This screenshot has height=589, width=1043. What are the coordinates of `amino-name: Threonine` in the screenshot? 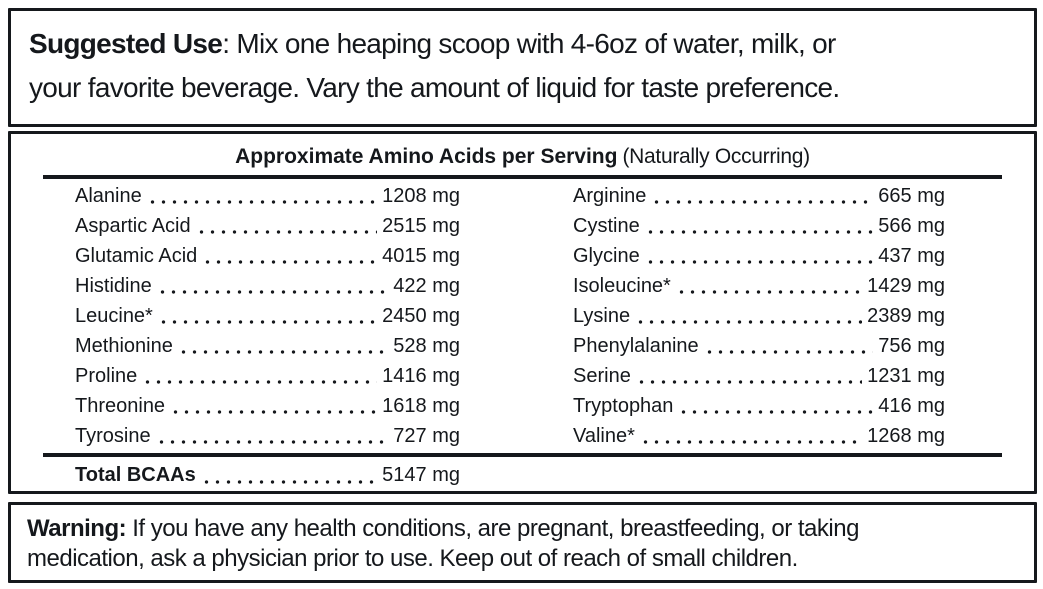 It's located at (120, 406).